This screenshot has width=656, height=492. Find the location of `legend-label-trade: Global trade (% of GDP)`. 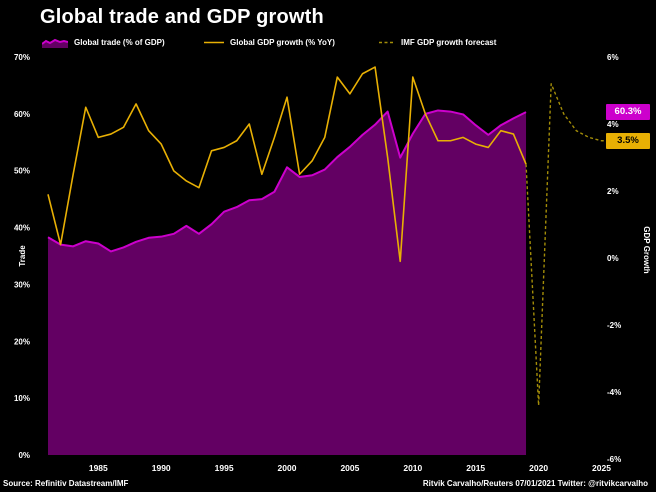

legend-label-trade: Global trade (% of GDP) is located at coordinates (119, 42).